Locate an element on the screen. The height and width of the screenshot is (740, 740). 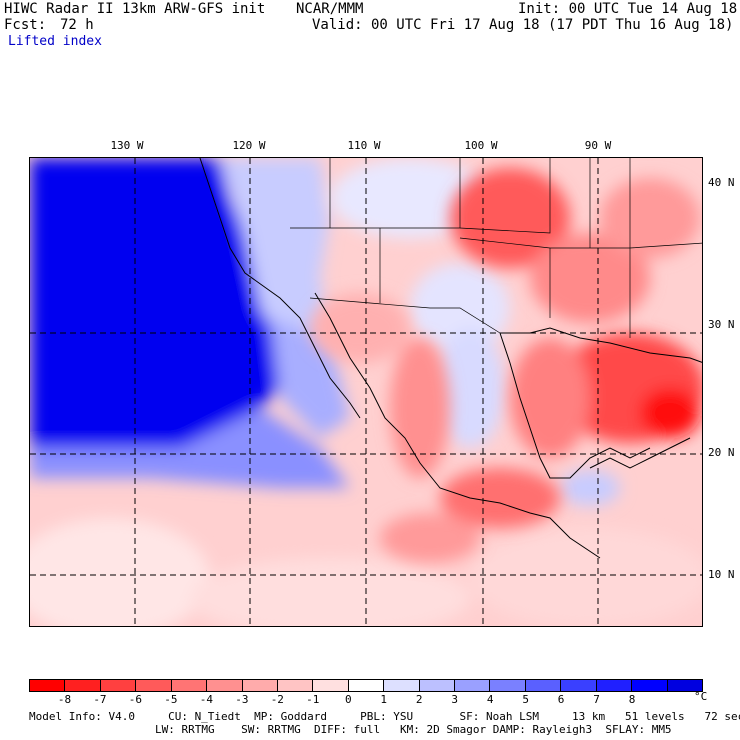
init-time: Init: 00 UTC Tue 14 Aug 18 is located at coordinates (628, 9).